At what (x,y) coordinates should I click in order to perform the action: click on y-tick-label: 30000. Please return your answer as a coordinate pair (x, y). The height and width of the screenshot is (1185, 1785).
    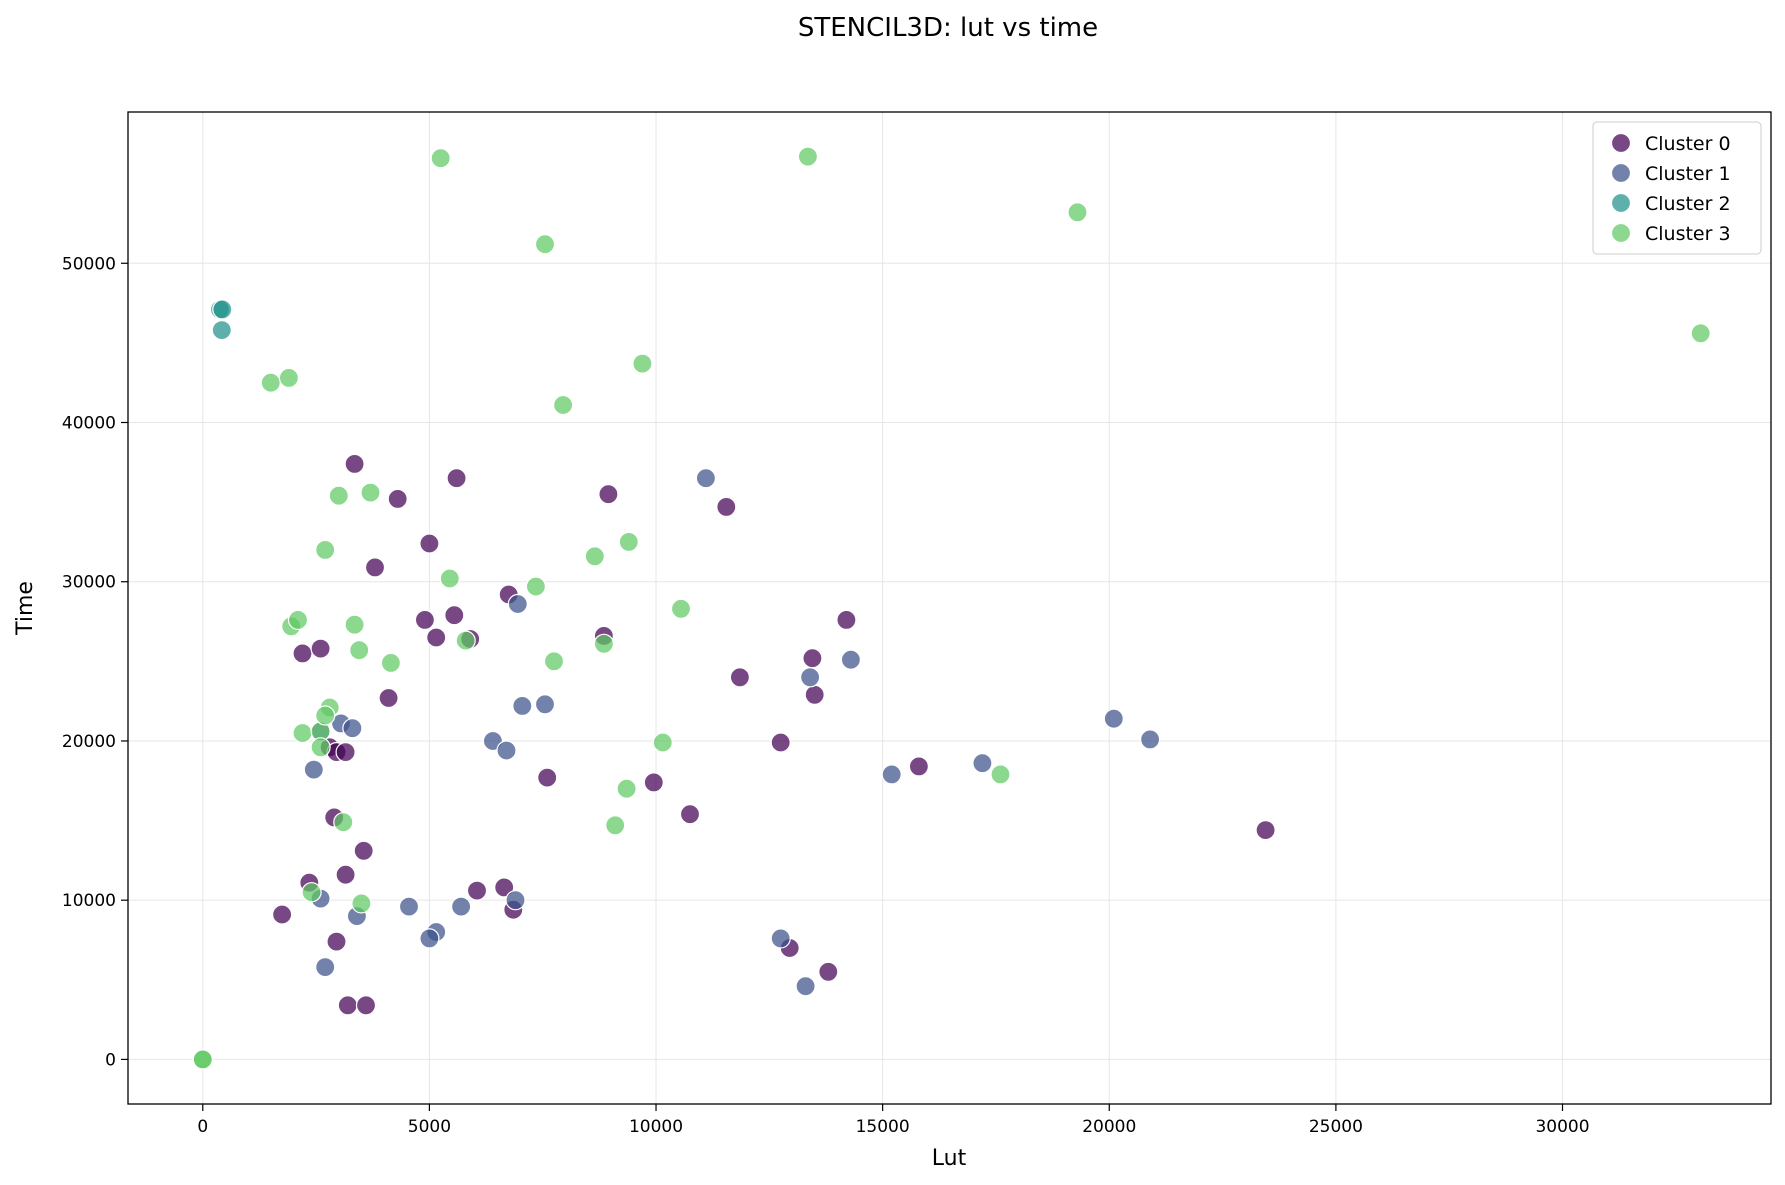
    Looking at the image, I should click on (89, 583).